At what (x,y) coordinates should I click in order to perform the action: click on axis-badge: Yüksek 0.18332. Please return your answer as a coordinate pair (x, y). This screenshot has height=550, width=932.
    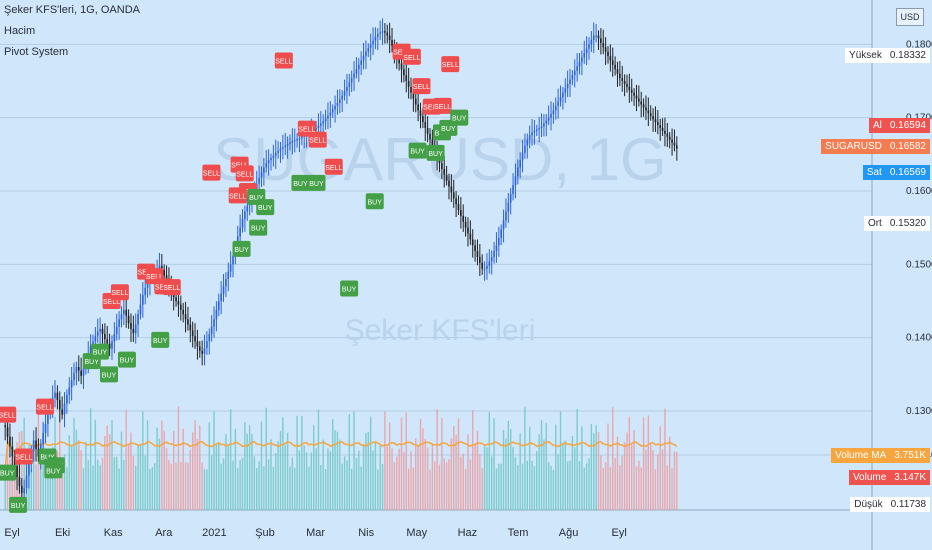
    Looking at the image, I should click on (887, 55).